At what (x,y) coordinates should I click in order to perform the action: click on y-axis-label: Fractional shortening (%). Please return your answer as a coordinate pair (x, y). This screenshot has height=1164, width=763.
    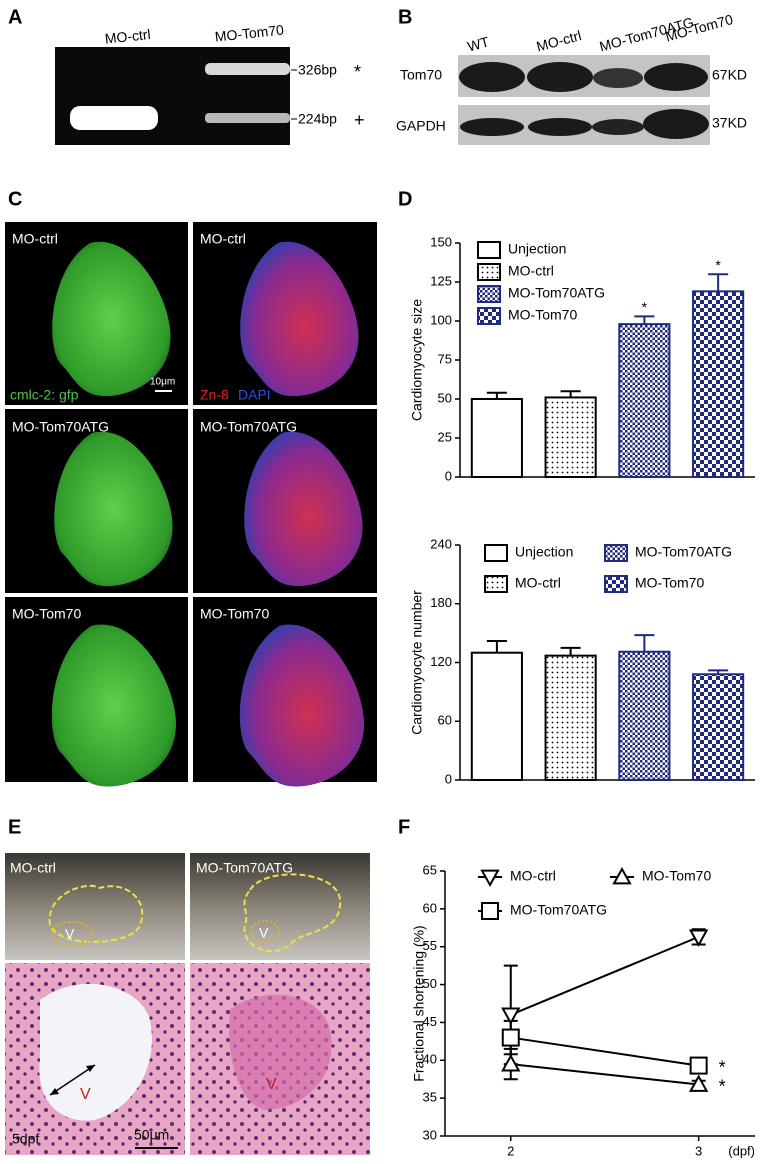
    Looking at the image, I should click on (419, 1003).